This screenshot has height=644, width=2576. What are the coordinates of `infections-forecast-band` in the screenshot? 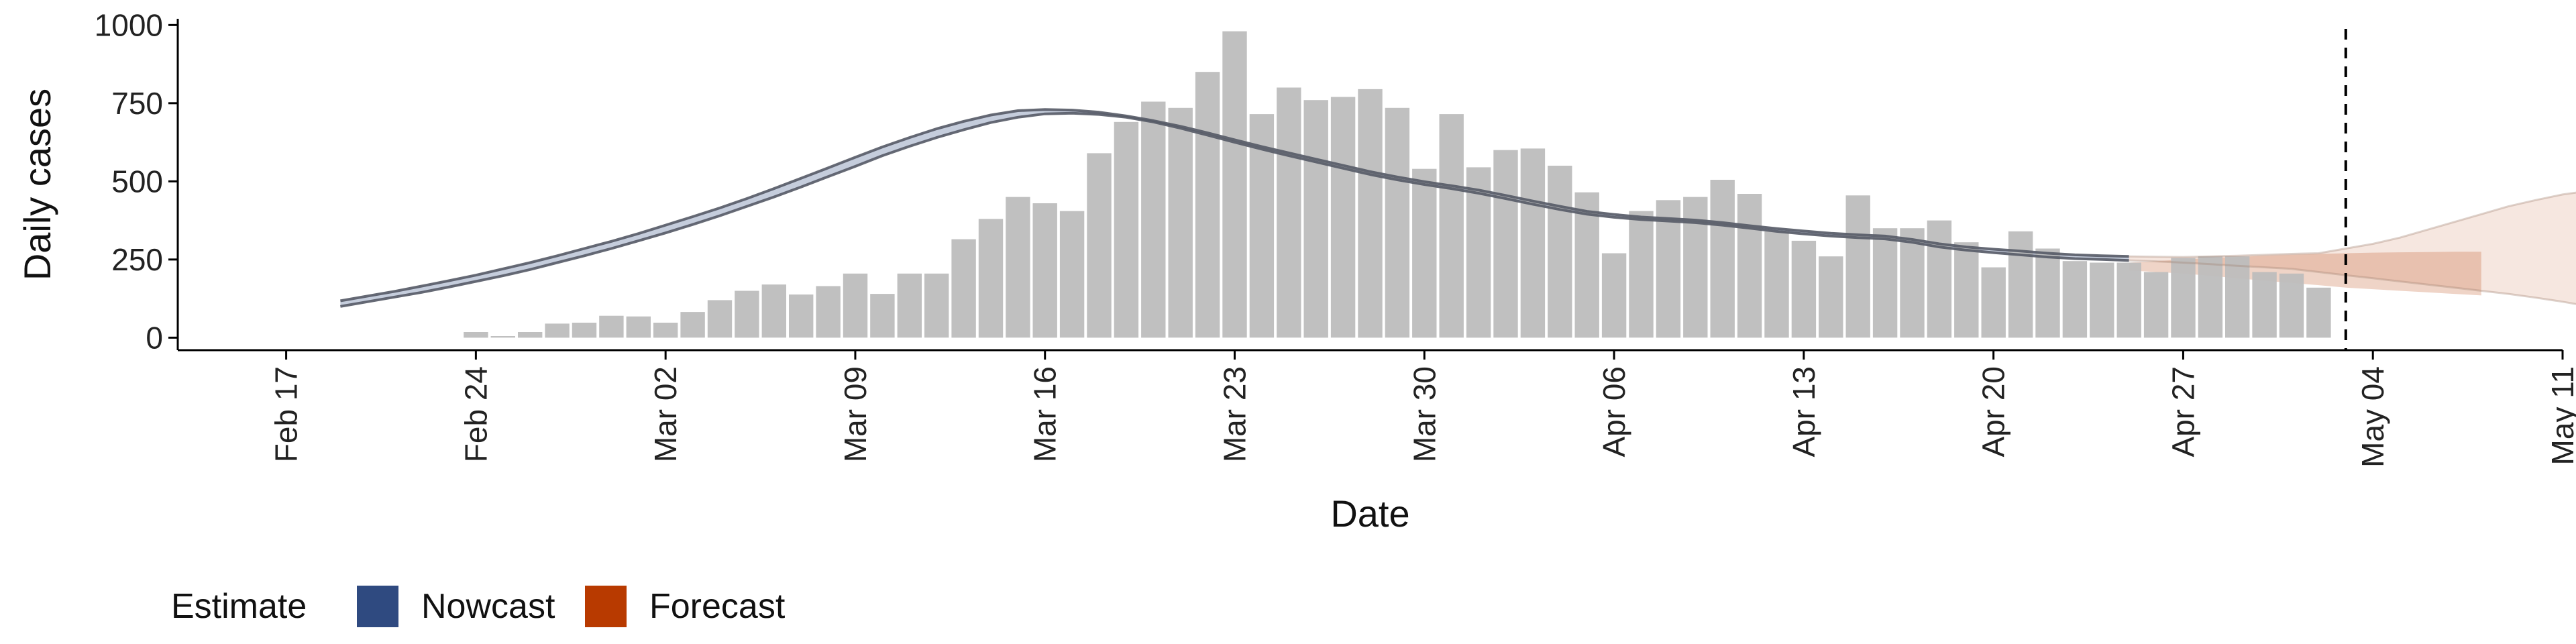 It's located at (2352, 249).